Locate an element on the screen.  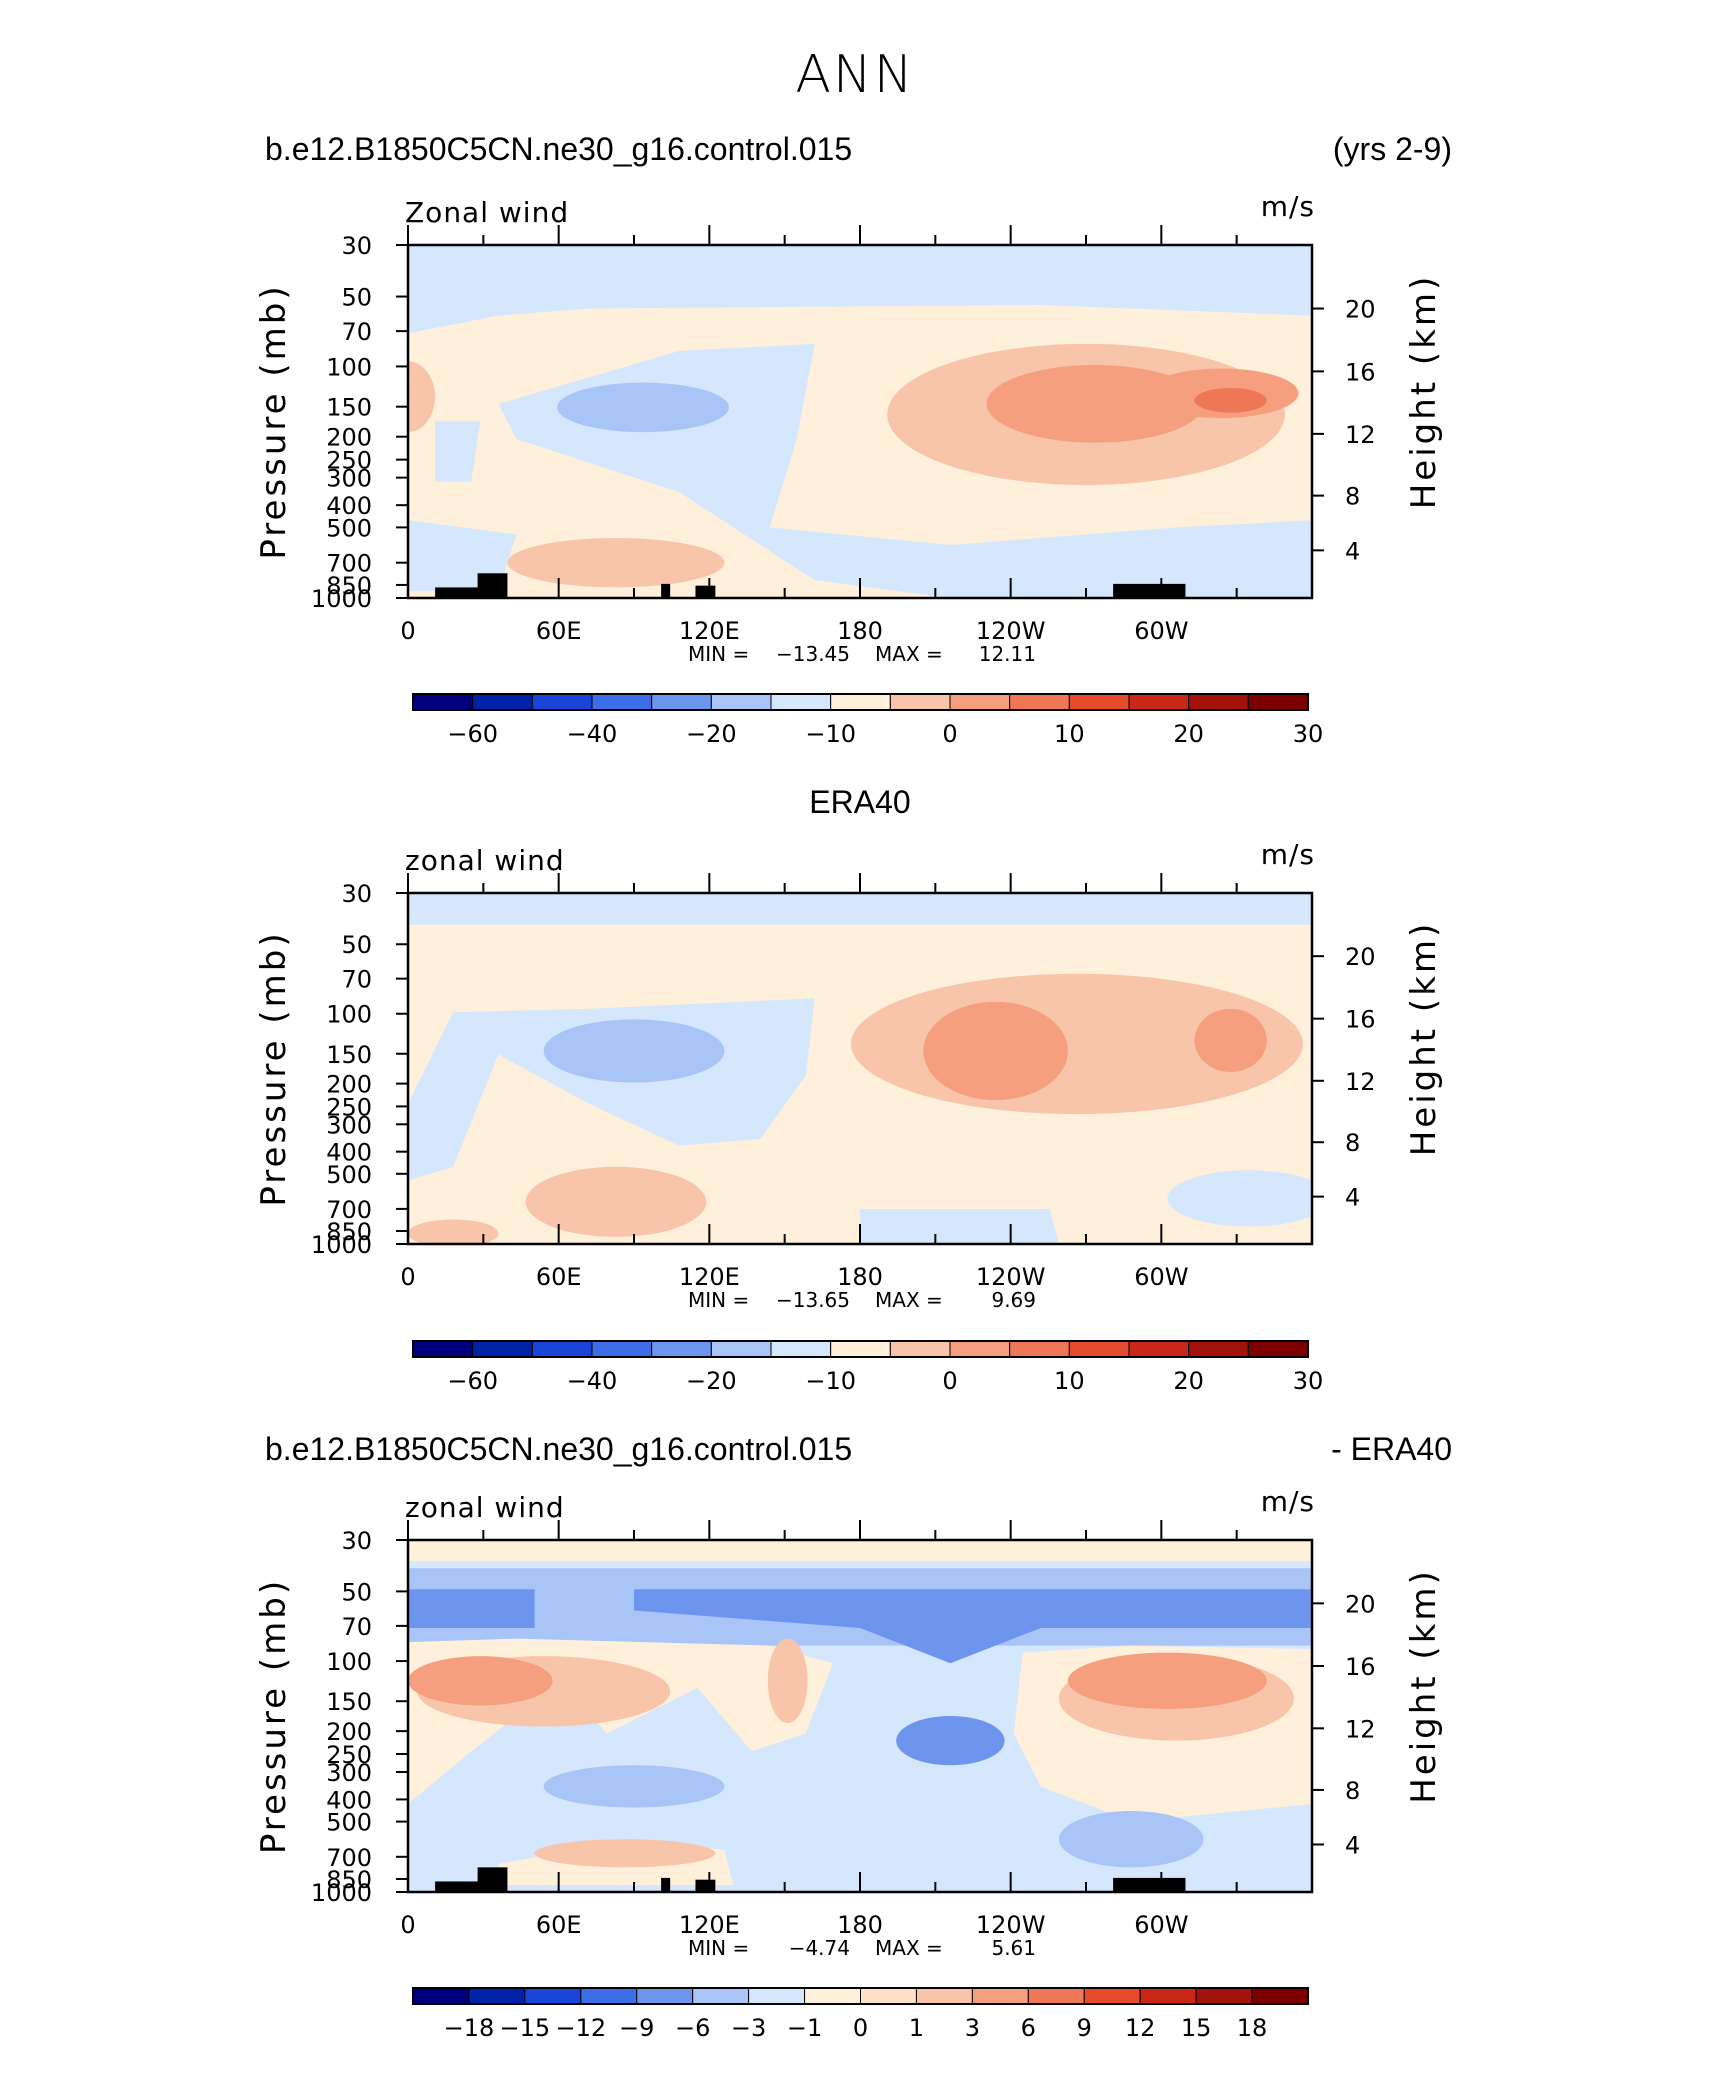
y-tick-label: 1000 is located at coordinates (341, 599).